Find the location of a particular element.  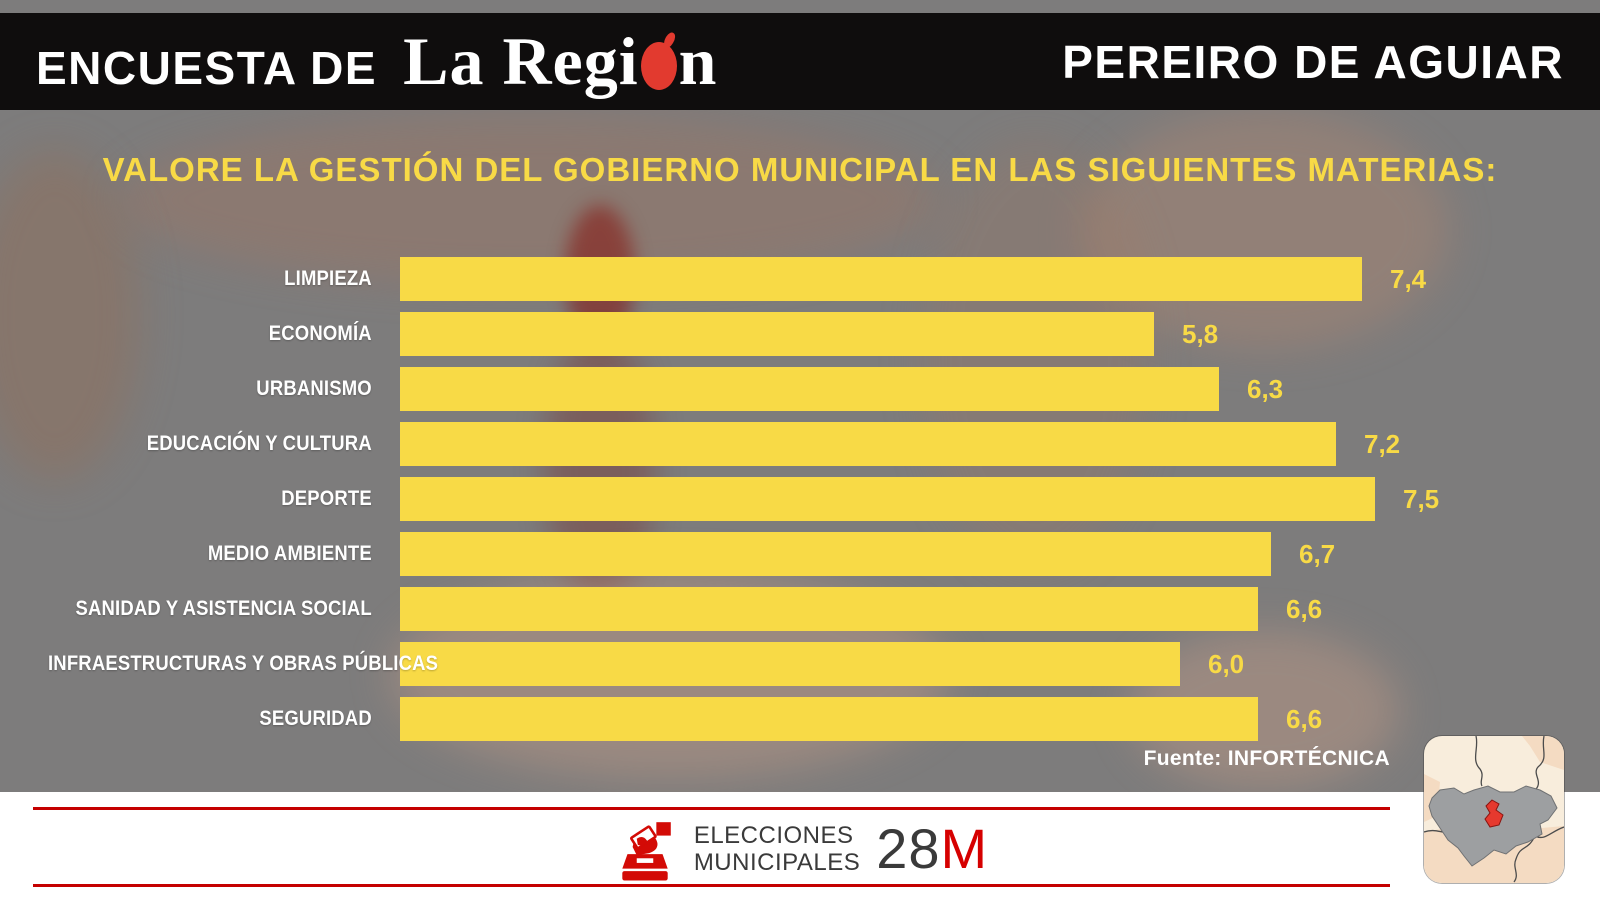

category-label: EDUCACIÓN Y CULTURA is located at coordinates (259, 443).